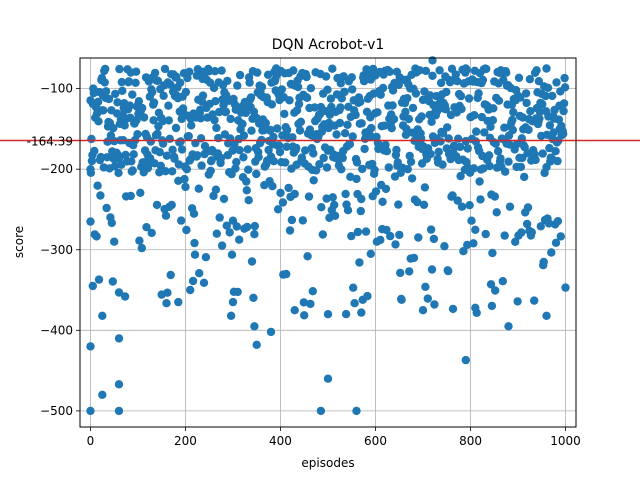  Describe the element at coordinates (375, 441) in the screenshot. I see `x-tick-label: 600` at that location.